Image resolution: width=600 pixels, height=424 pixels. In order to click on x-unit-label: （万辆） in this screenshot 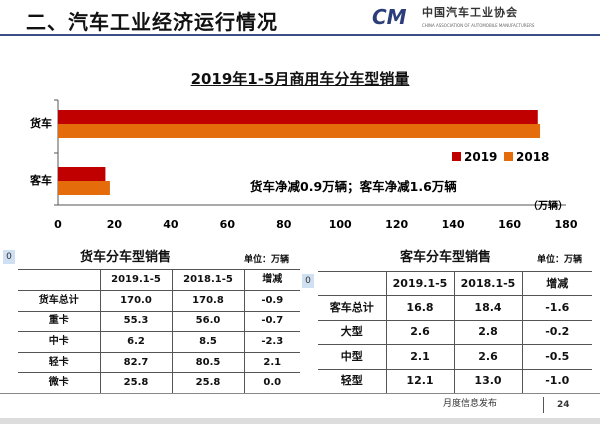, I will do `click(548, 205)`.